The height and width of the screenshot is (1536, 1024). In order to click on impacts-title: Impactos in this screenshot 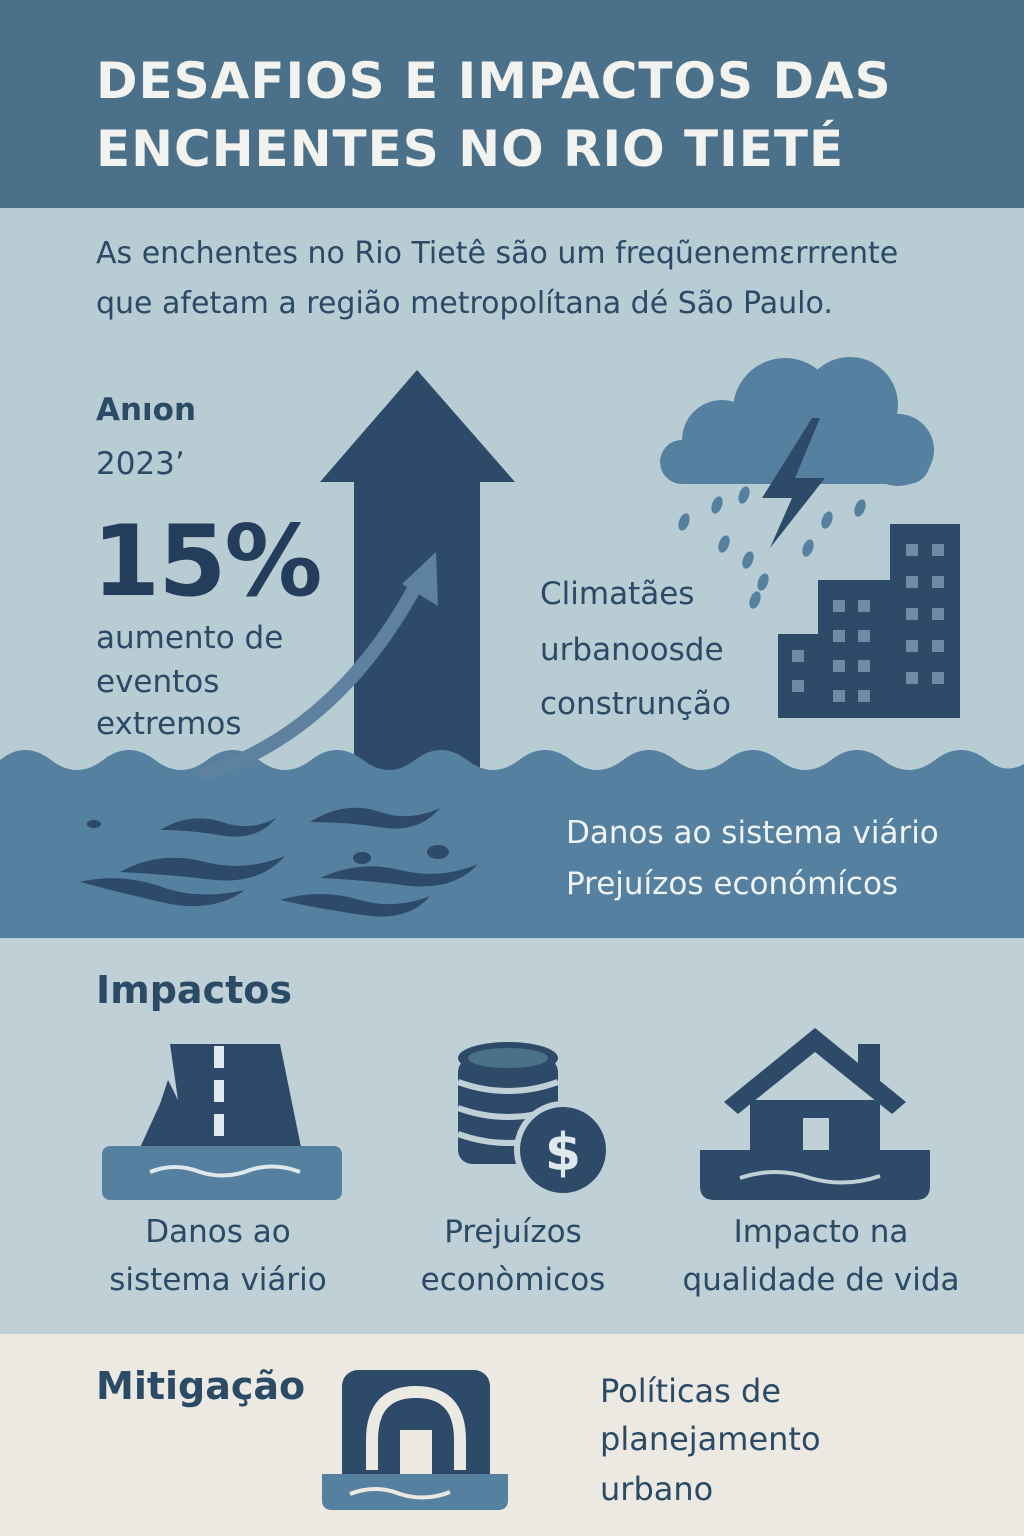, I will do `click(194, 990)`.